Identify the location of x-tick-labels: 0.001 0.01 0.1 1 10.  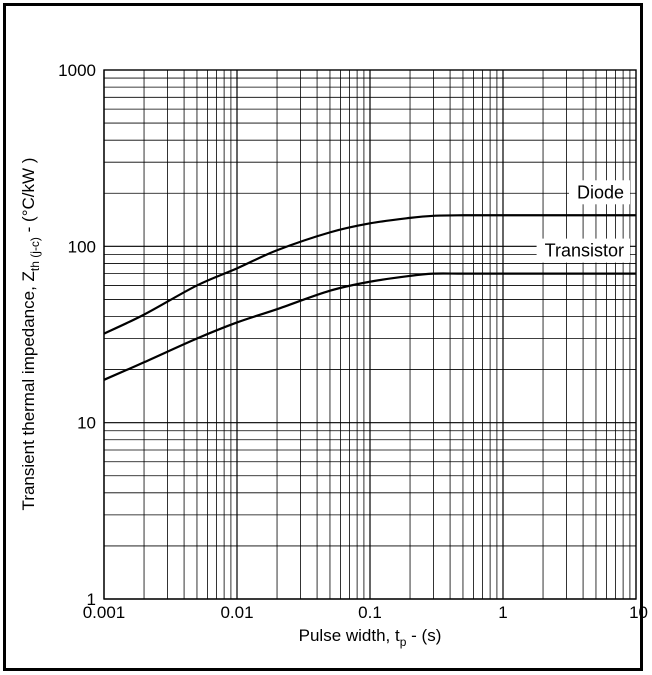
(365, 612).